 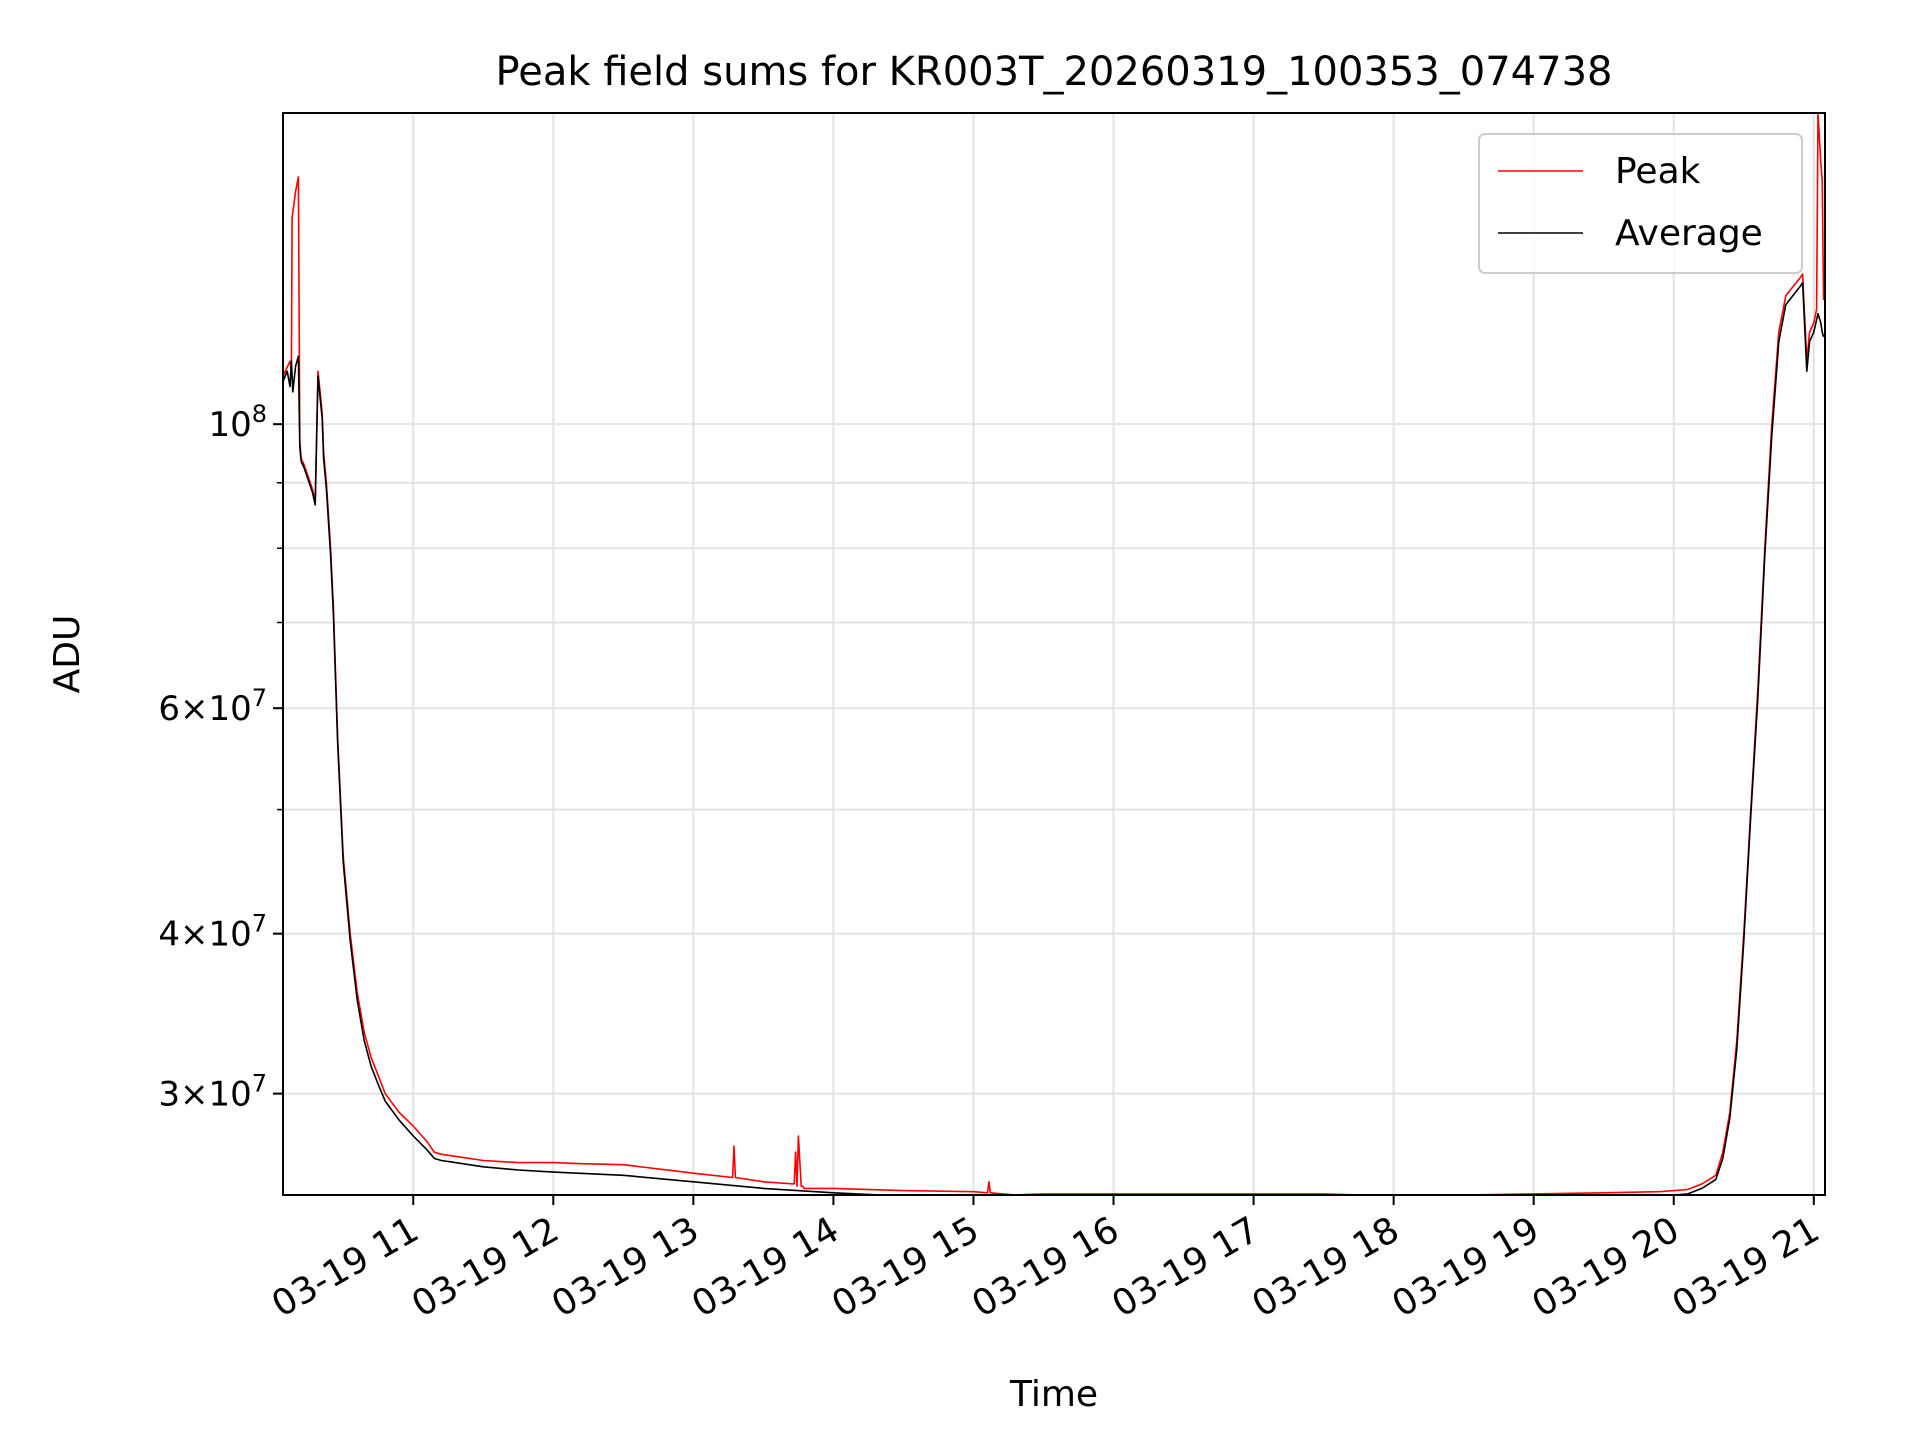 What do you see at coordinates (345, 1267) in the screenshot?
I see `x-tick-label: 03-19 11` at bounding box center [345, 1267].